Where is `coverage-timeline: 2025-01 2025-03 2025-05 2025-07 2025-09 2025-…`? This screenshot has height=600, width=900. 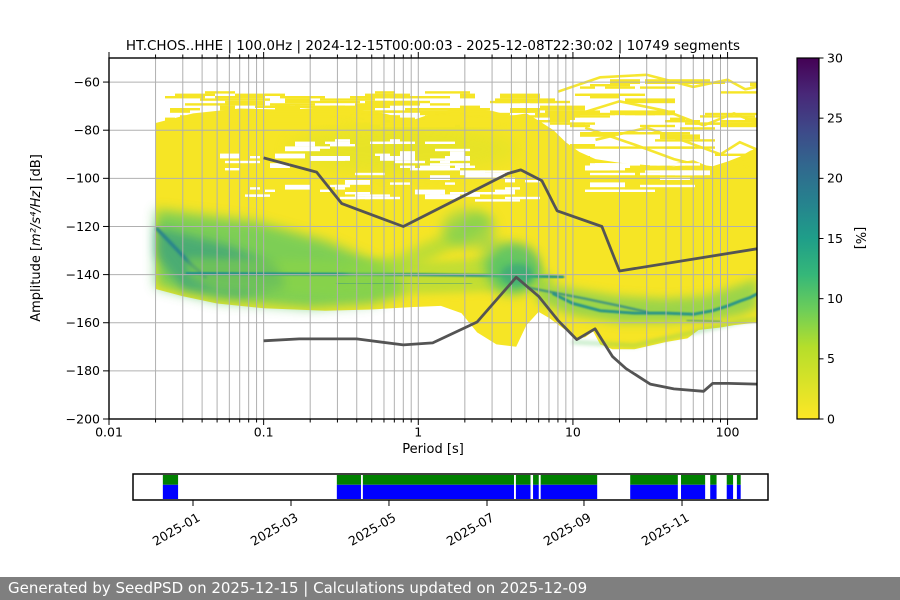
coverage-timeline: 2025-01 2025-03 2025-05 2025-07 2025-09 2025-… is located at coordinates (450, 511).